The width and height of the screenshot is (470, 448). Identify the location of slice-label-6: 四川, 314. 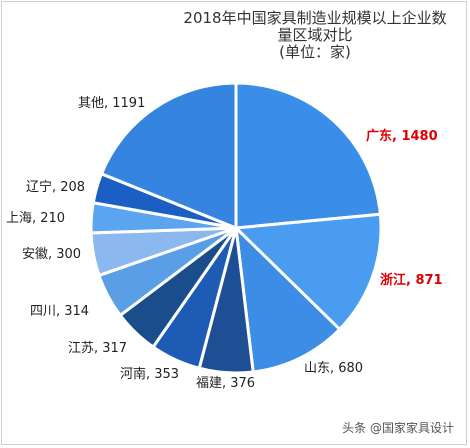
(59, 311).